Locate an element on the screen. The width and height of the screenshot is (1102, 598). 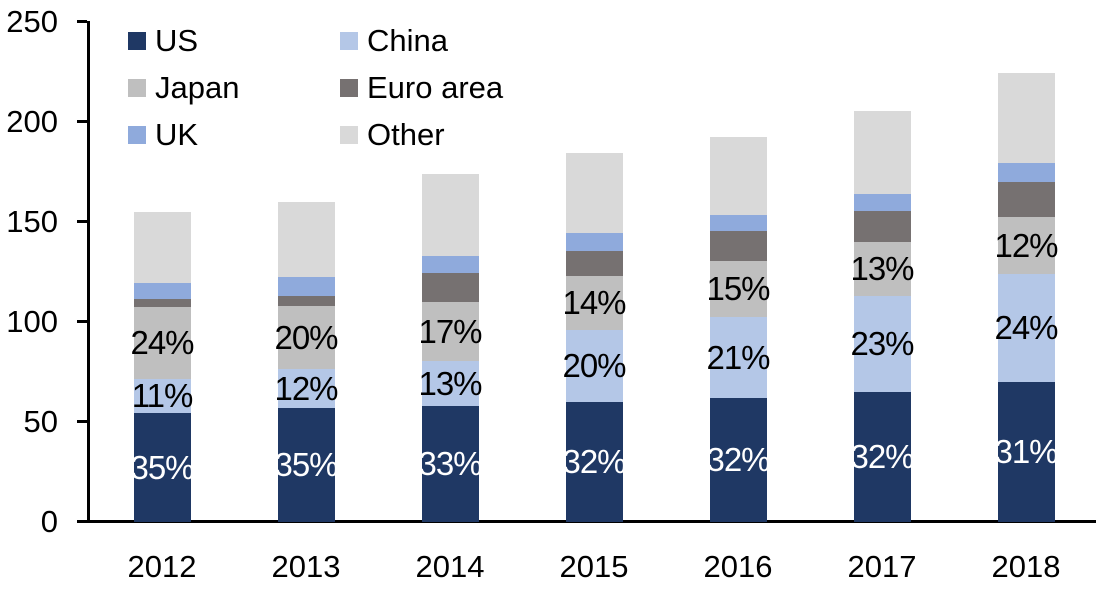
data-label: 23% is located at coordinates (882, 343).